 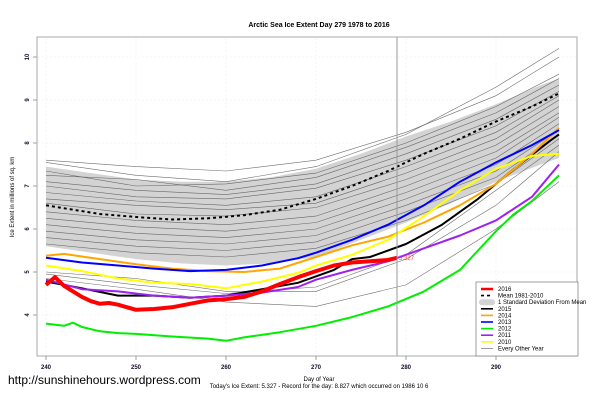 I want to click on y-tick-label: 9, so click(x=28, y=100).